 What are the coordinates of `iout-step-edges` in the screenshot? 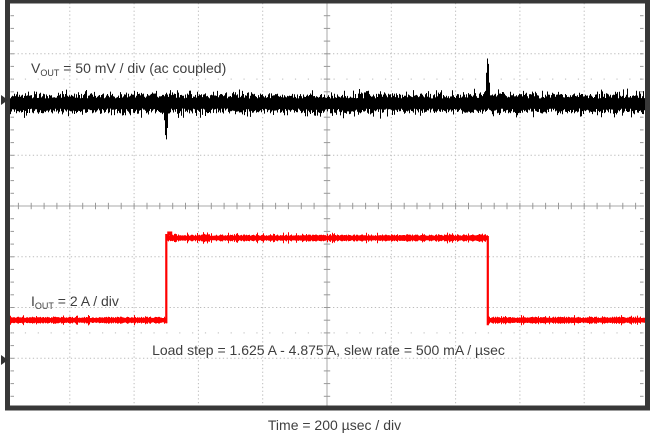 It's located at (327, 279).